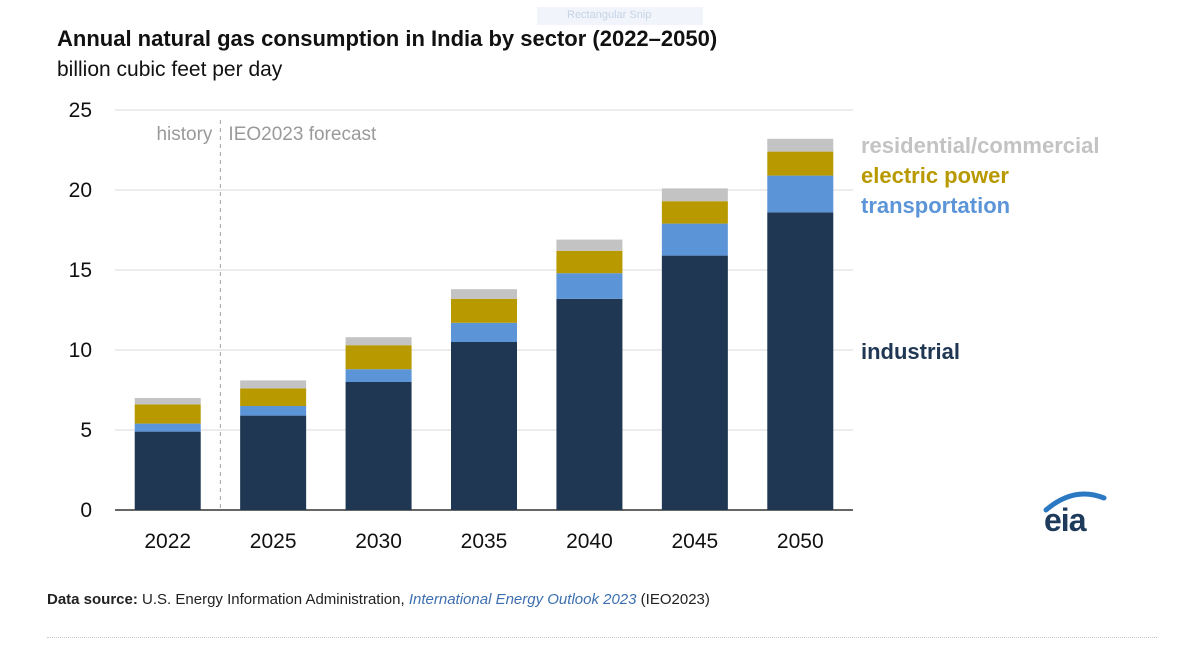 Image resolution: width=1194 pixels, height=652 pixels. I want to click on data-source-label: Data source:, so click(92, 599).